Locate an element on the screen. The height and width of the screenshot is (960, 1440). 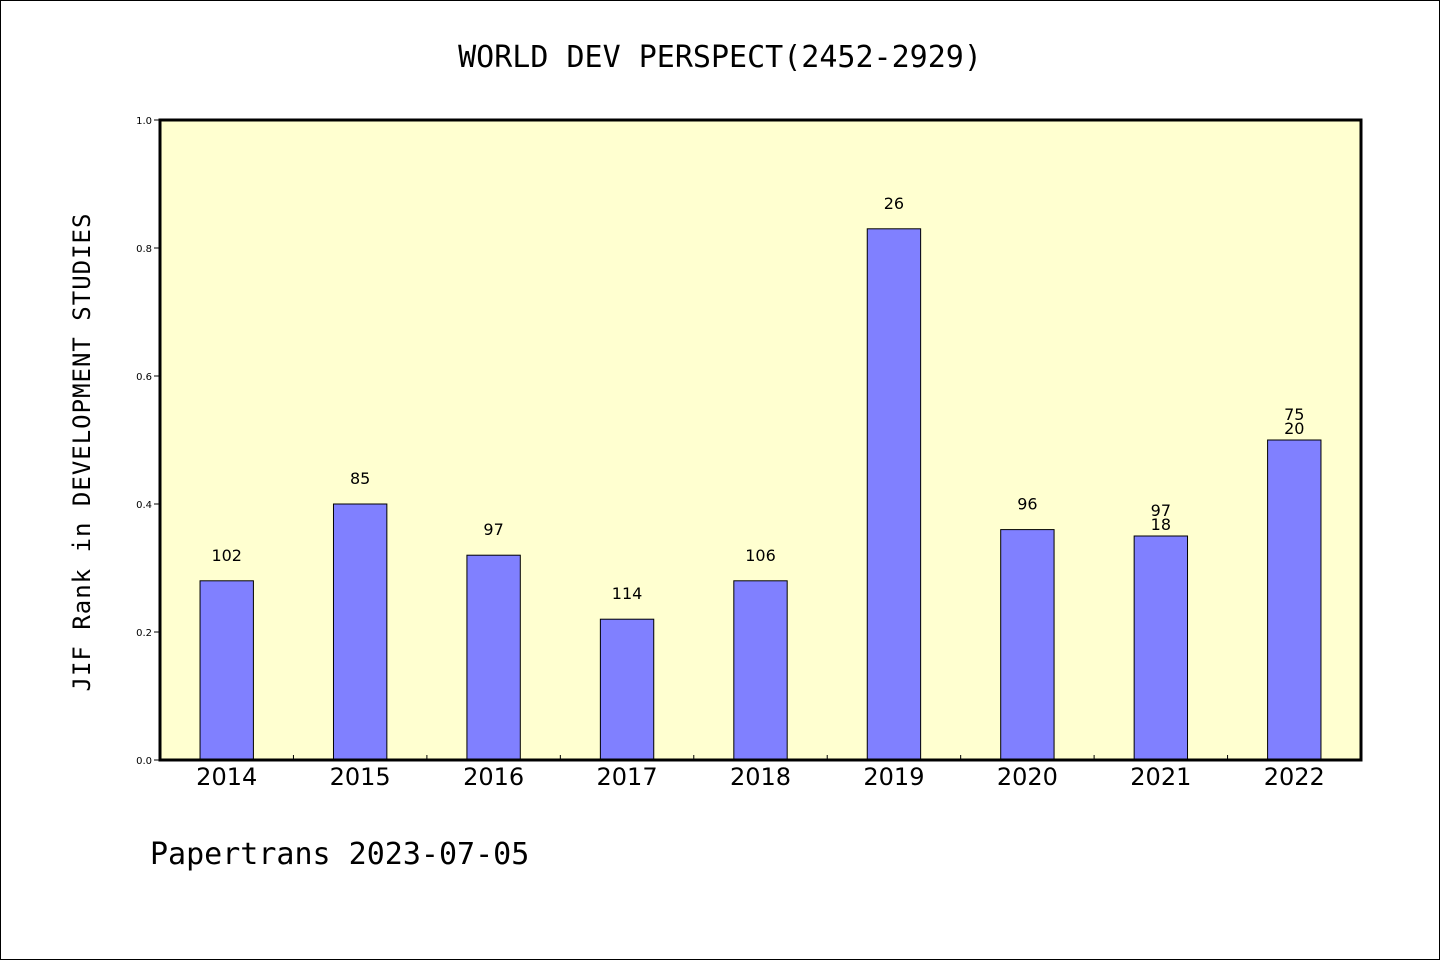
bar-2019 is located at coordinates (894, 494).